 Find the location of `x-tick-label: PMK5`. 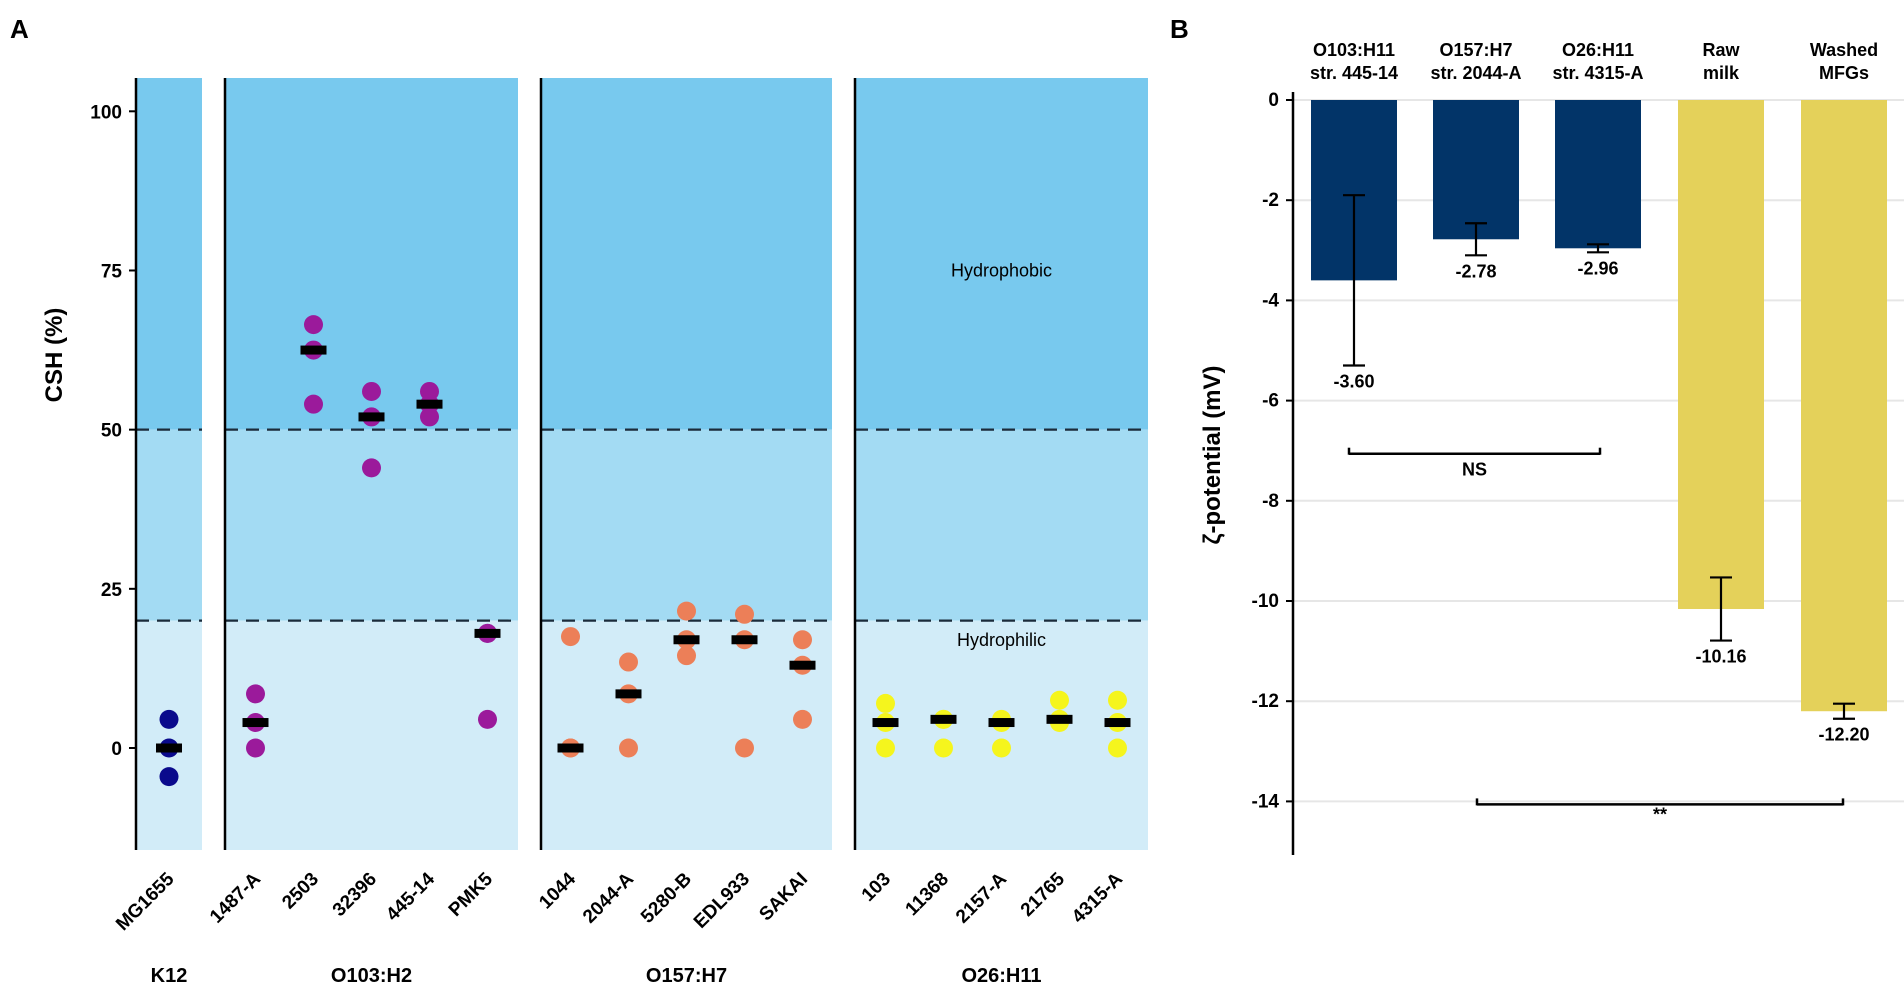

x-tick-label: PMK5 is located at coordinates (471, 894).